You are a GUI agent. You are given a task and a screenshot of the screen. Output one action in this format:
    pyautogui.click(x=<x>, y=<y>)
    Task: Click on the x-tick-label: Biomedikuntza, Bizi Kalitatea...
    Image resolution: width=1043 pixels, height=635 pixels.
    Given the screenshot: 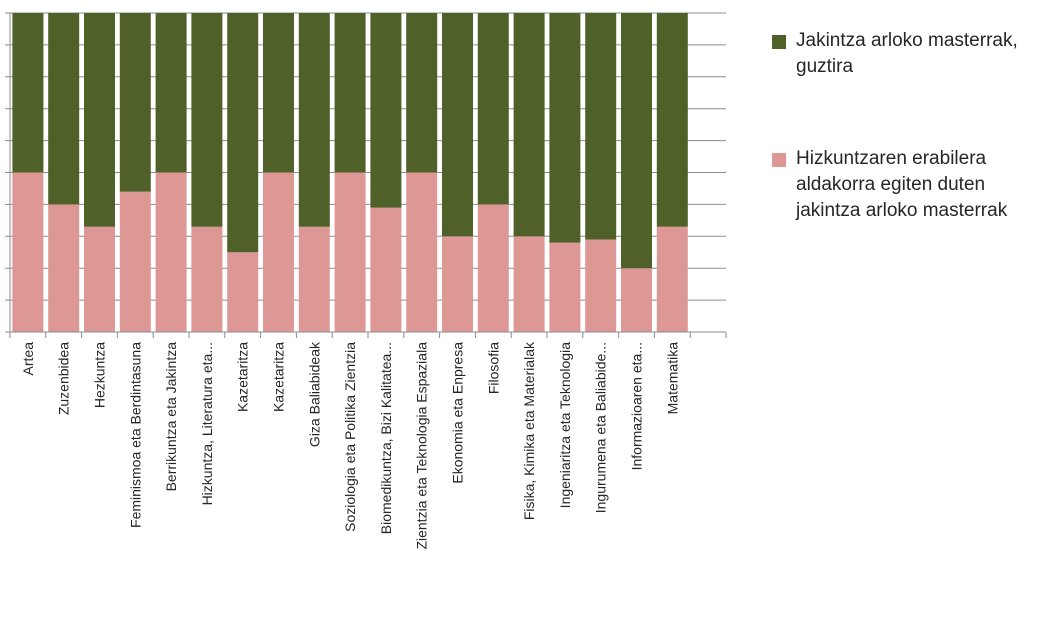 What is the action you would take?
    pyautogui.click(x=386, y=438)
    